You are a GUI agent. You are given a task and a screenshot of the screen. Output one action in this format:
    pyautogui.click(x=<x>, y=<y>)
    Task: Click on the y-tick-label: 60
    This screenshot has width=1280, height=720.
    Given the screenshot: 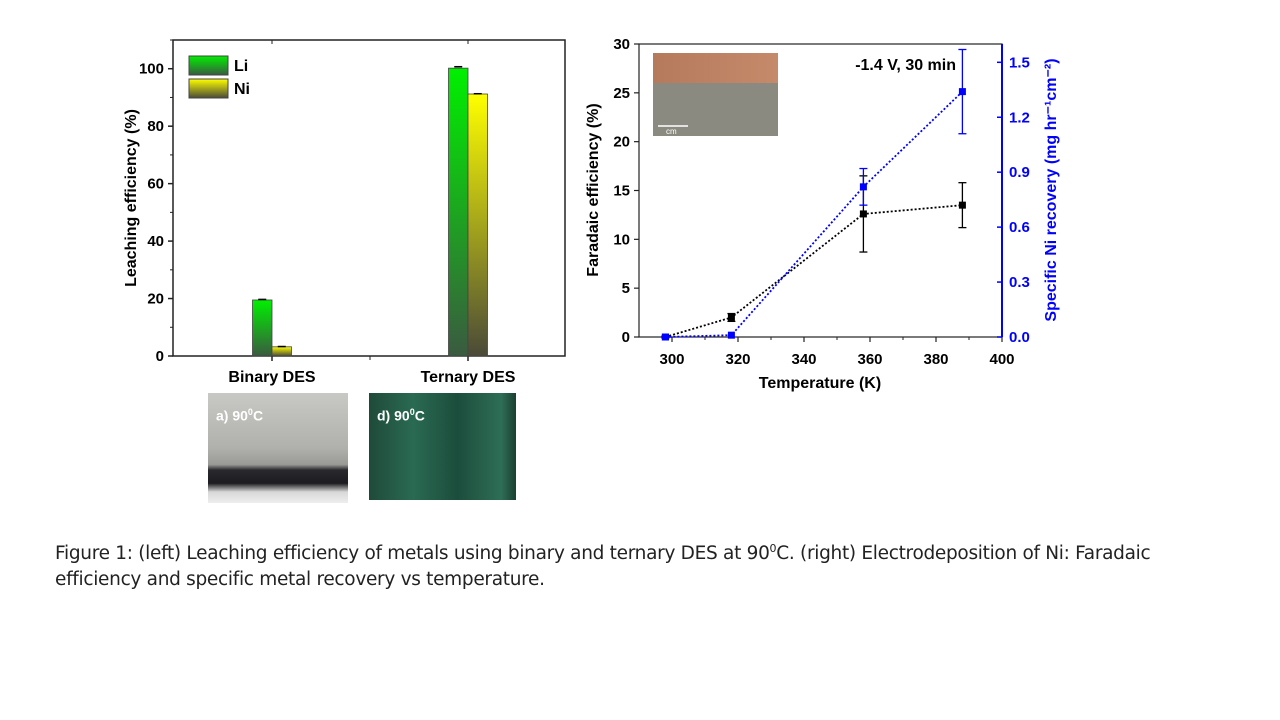 What is the action you would take?
    pyautogui.click(x=155, y=184)
    